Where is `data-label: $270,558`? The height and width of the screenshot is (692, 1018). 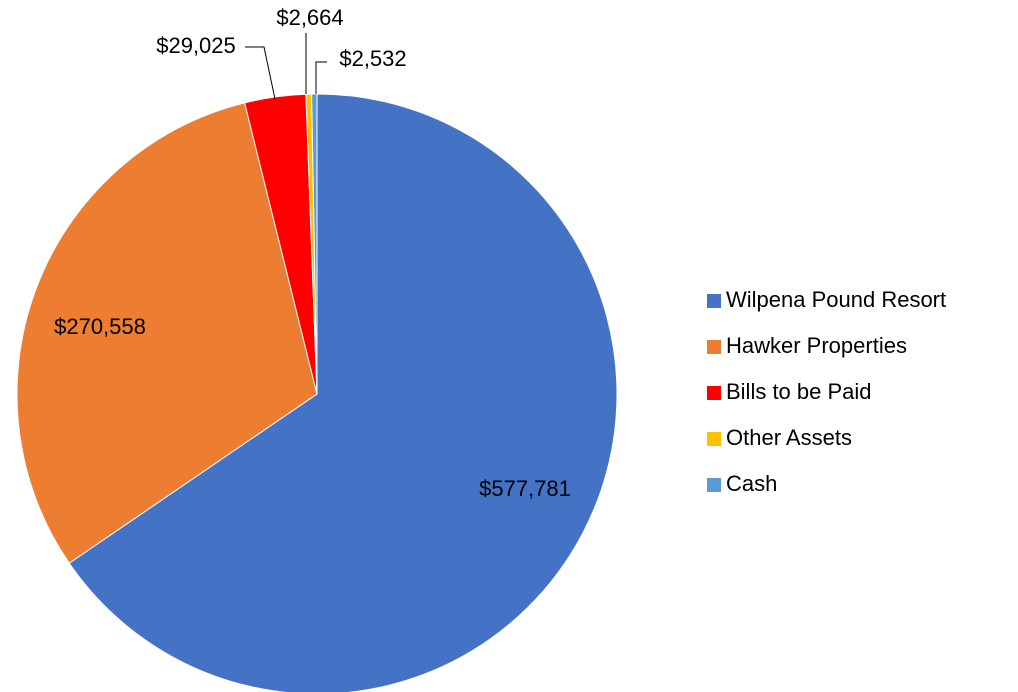 data-label: $270,558 is located at coordinates (100, 326).